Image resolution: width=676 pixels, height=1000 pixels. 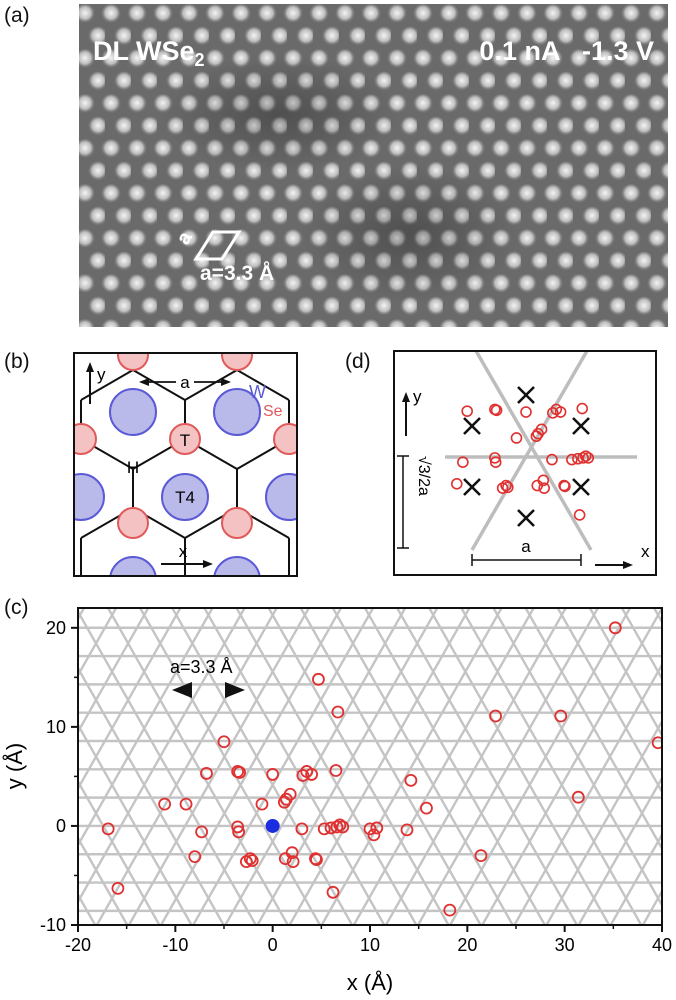 What do you see at coordinates (78, 945) in the screenshot?
I see `x-tick-label: -20` at bounding box center [78, 945].